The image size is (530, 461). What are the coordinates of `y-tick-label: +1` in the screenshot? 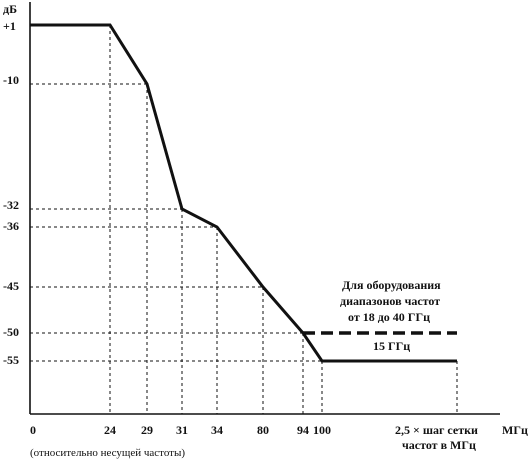 It's located at (9, 26).